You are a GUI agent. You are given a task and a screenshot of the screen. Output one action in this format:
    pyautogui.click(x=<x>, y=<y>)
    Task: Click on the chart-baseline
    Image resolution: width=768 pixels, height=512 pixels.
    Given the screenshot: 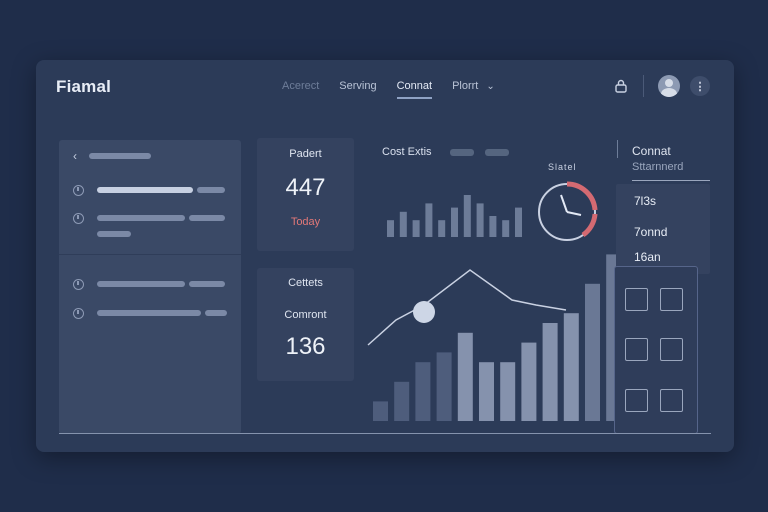 What is the action you would take?
    pyautogui.click(x=385, y=433)
    